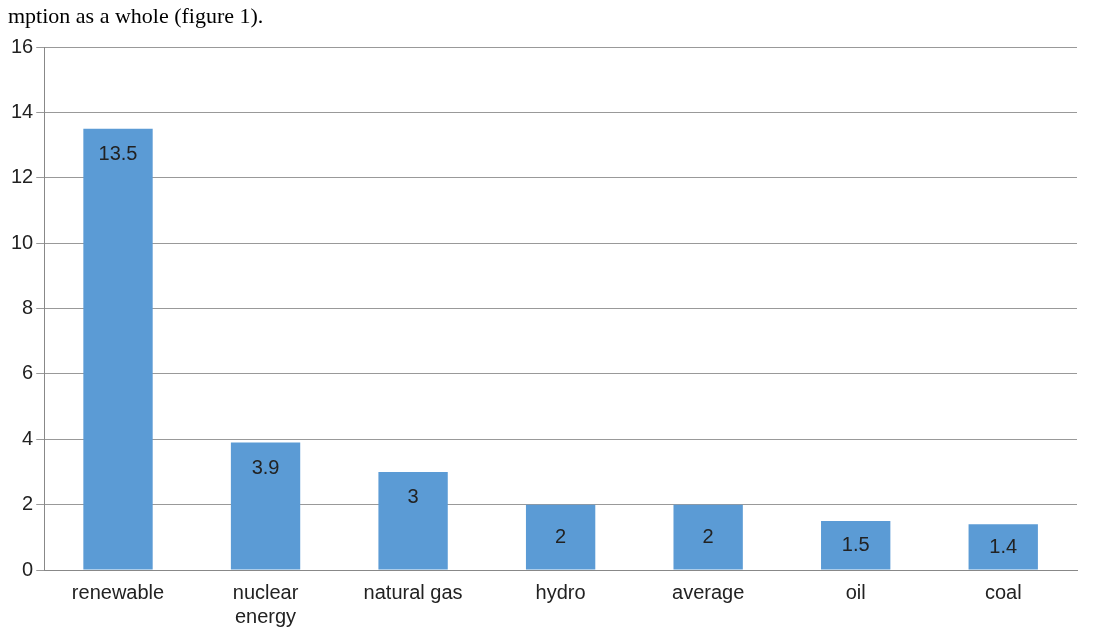  What do you see at coordinates (708, 591) in the screenshot?
I see `x-tick-label: average` at bounding box center [708, 591].